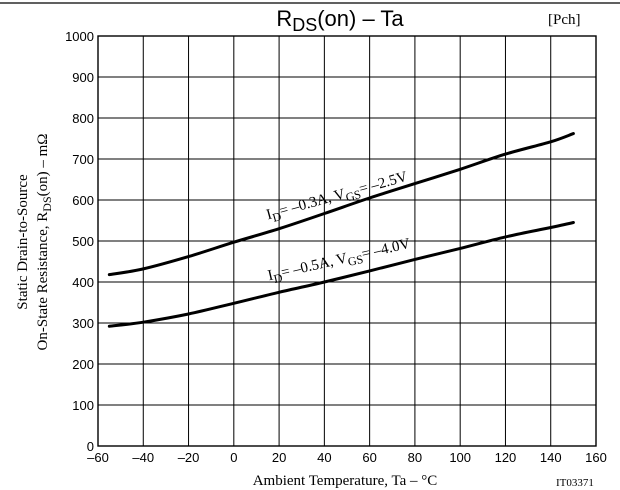 Image resolution: width=620 pixels, height=490 pixels. Describe the element at coordinates (98, 457) in the screenshot. I see `x-tick-label: –60` at that location.